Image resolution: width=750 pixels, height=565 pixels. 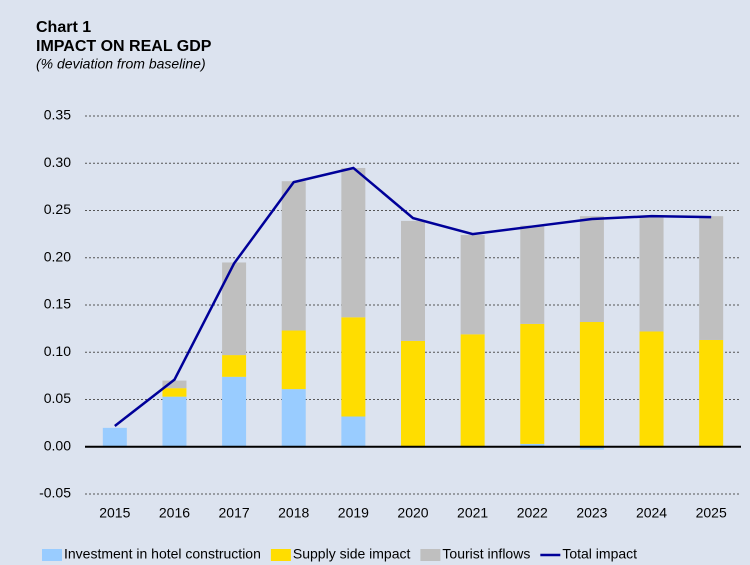 I want to click on chart-title: Chart 1, so click(x=63, y=27).